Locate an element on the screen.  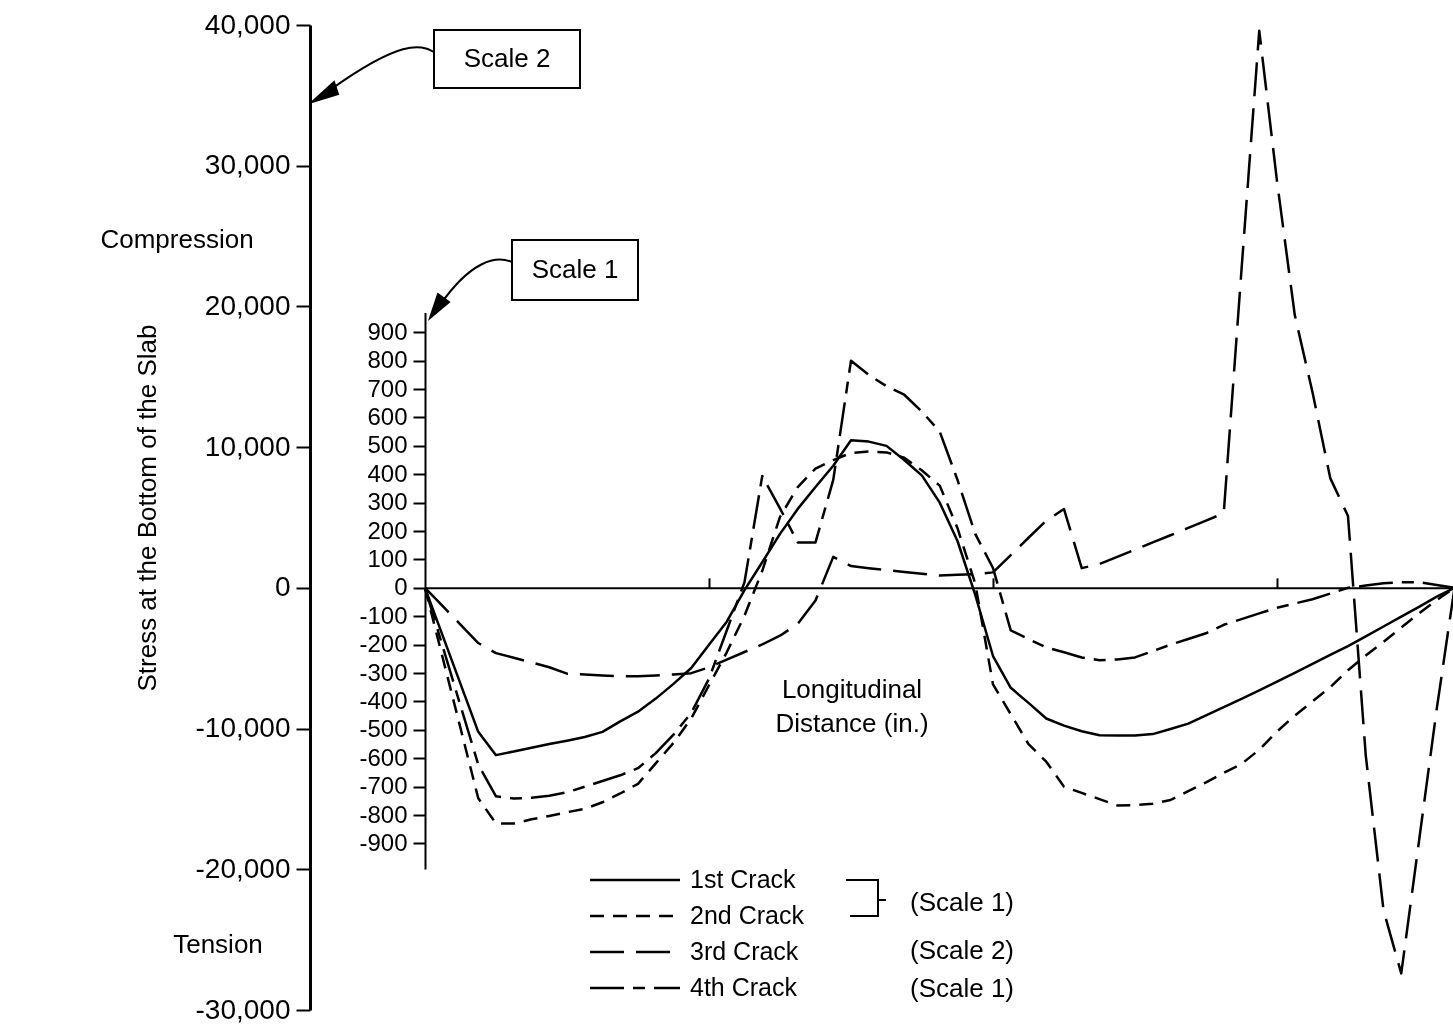
y2-tick-label: 900 is located at coordinates (387, 331).